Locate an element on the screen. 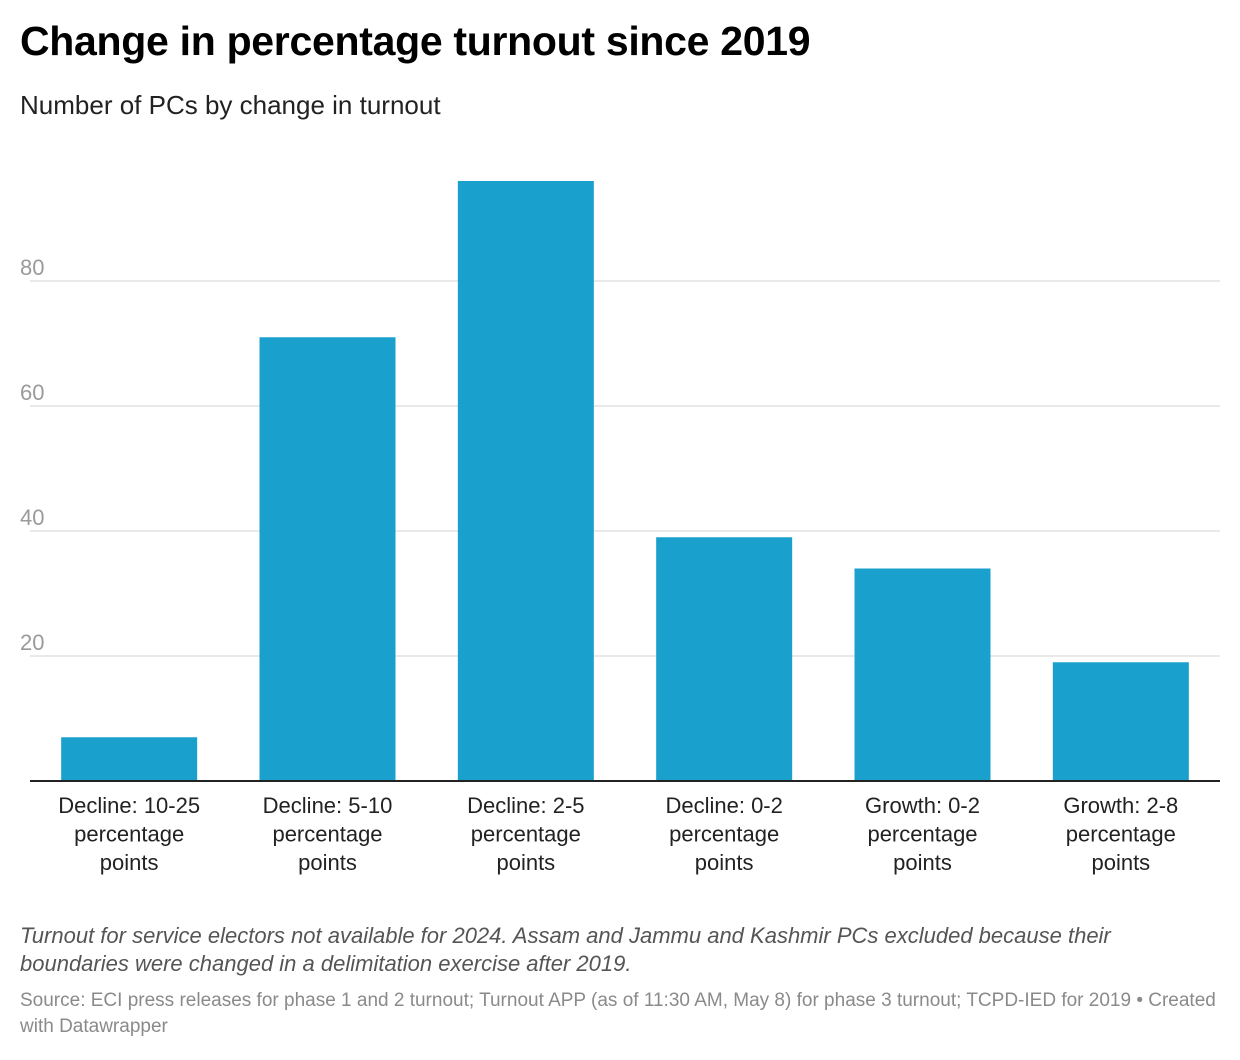 Image resolution: width=1240 pixels, height=1060 pixels. category-label: Decline: 2-5 percentage points is located at coordinates (525, 834).